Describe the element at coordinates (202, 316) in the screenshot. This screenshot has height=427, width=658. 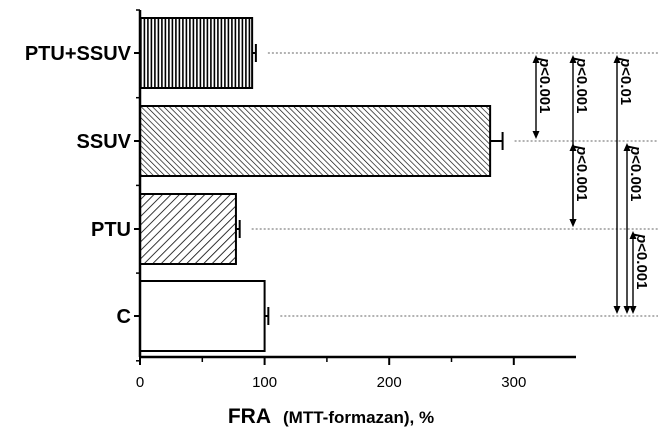
I see `bar-c` at that location.